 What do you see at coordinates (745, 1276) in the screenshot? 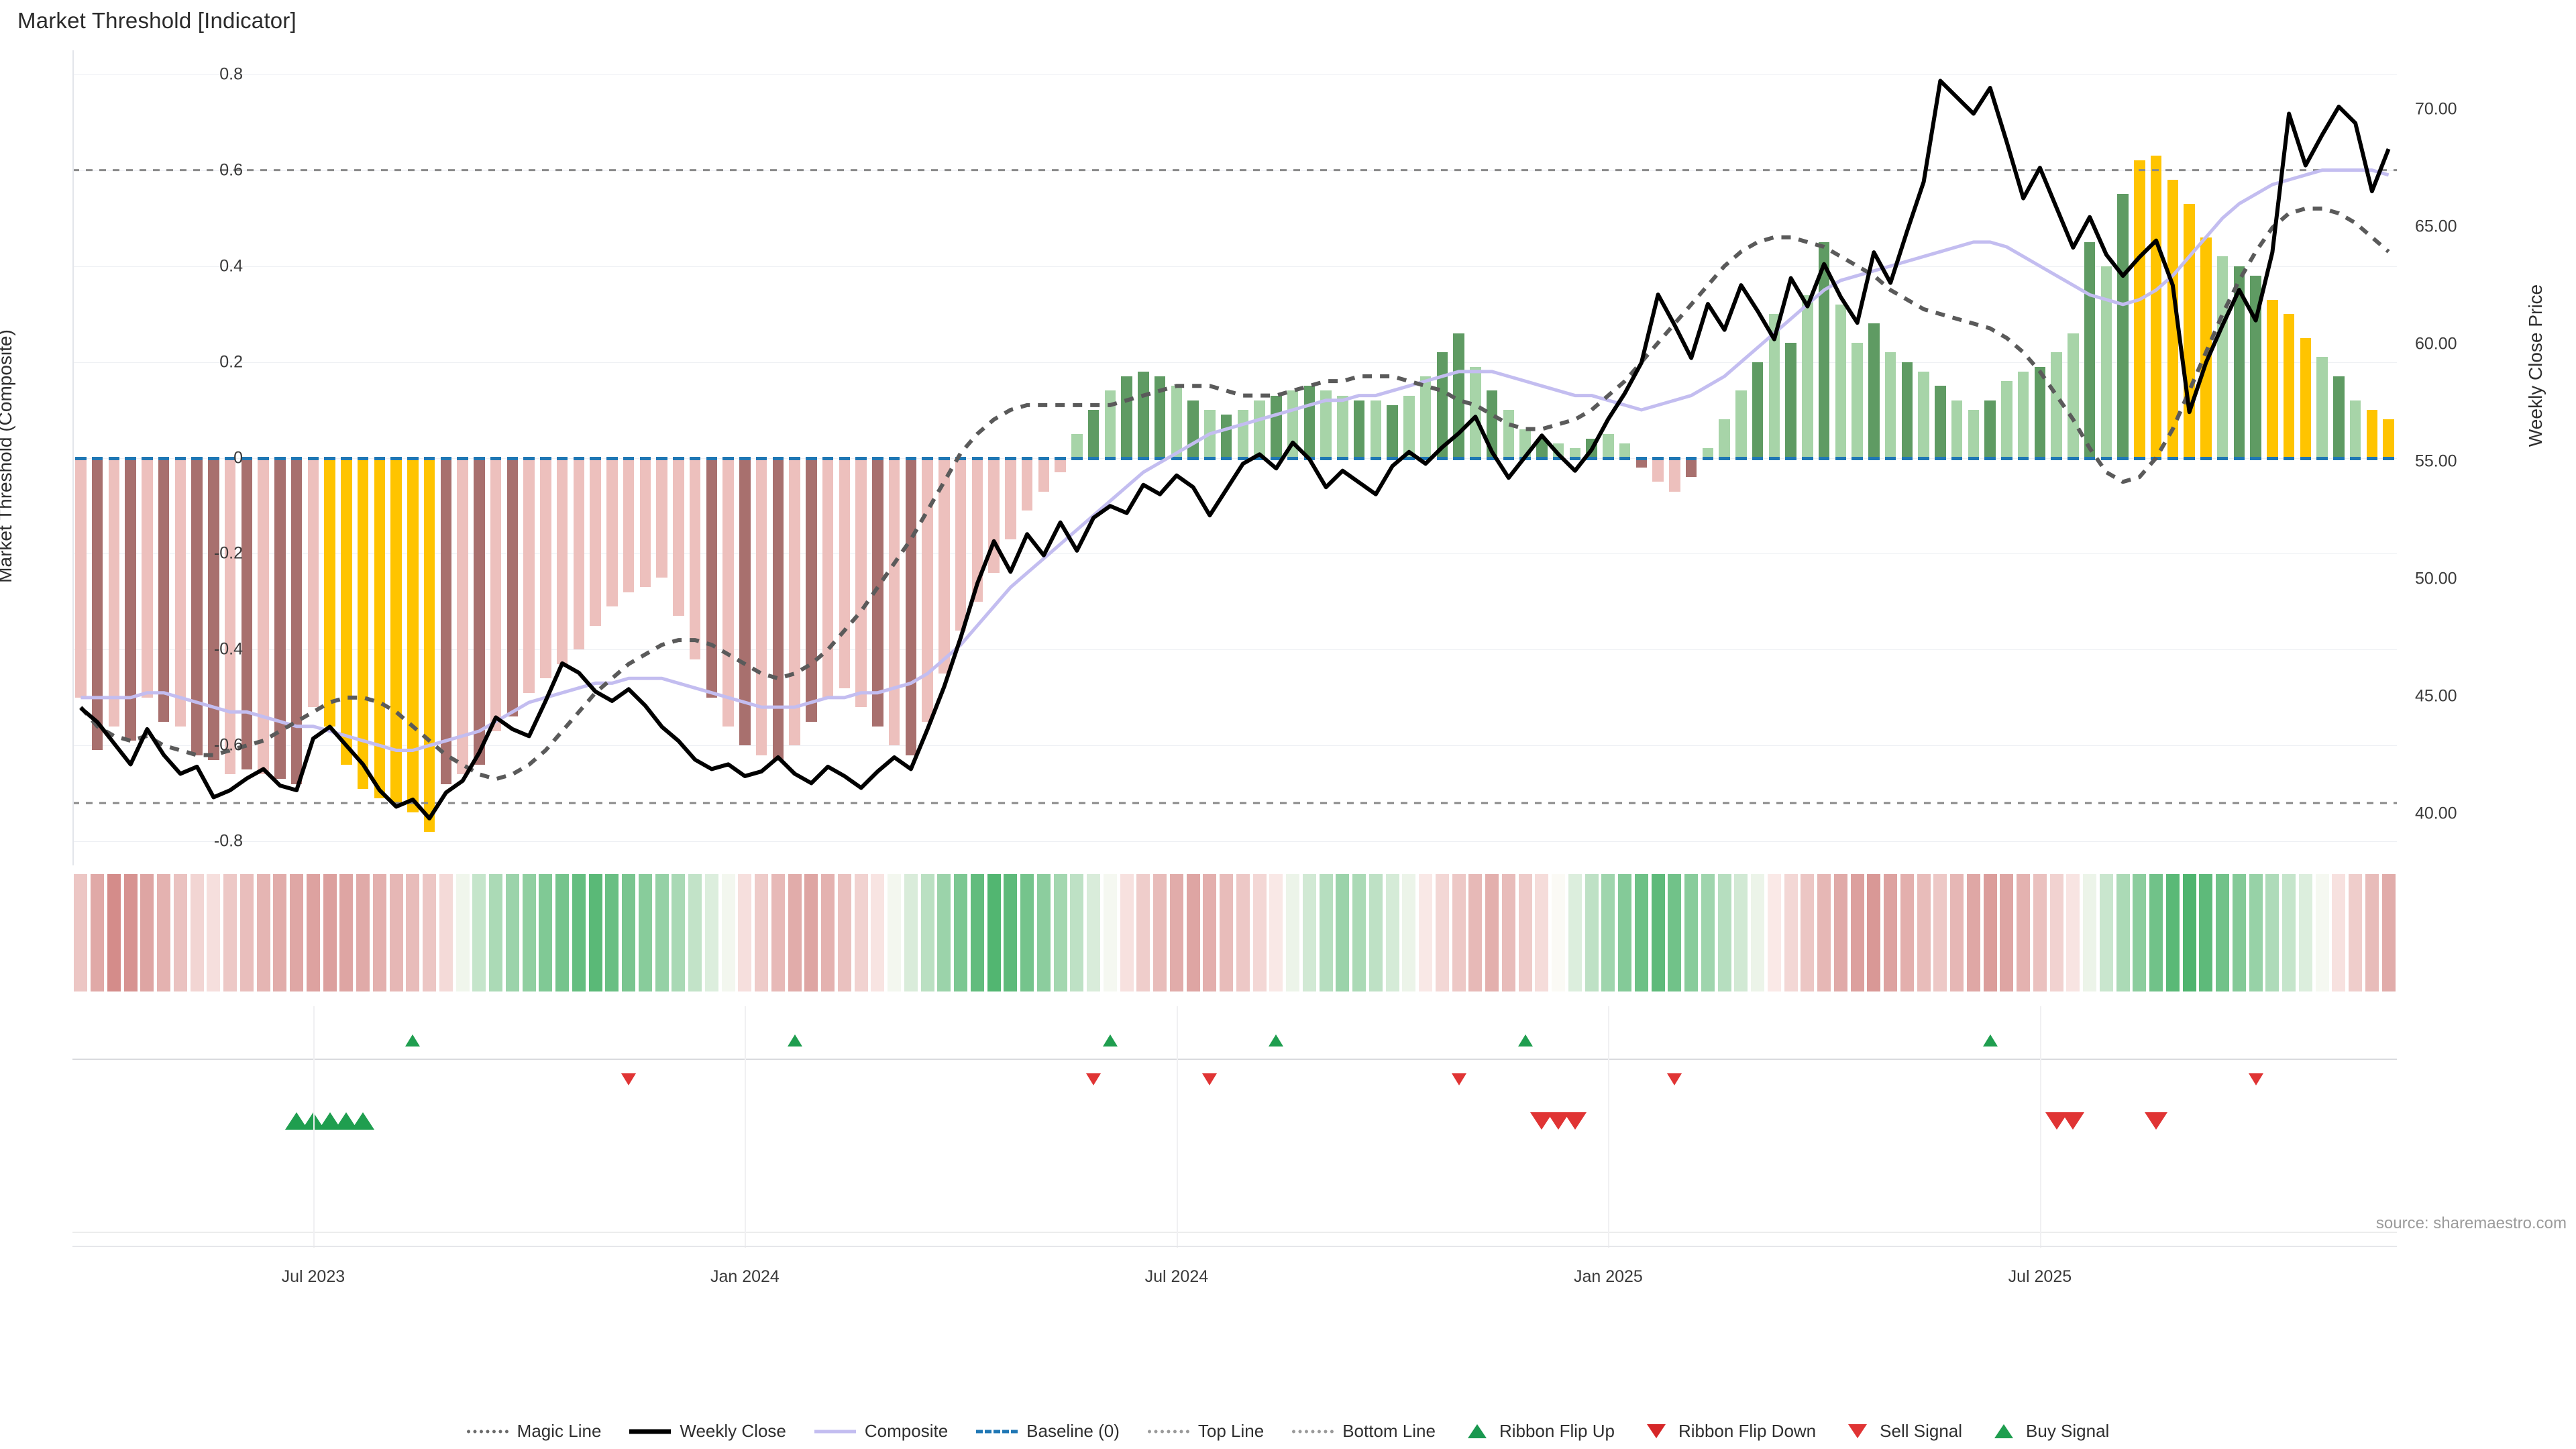
I see `x-tick-label: Jan 2024` at bounding box center [745, 1276].